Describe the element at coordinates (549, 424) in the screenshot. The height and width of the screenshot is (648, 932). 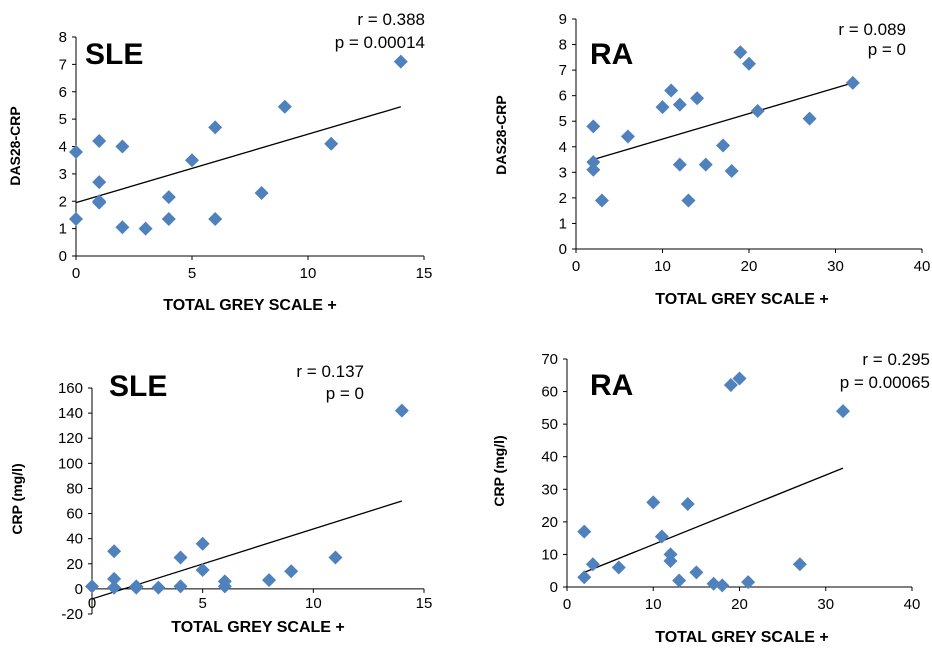
I see `y-tick-label: 50` at that location.